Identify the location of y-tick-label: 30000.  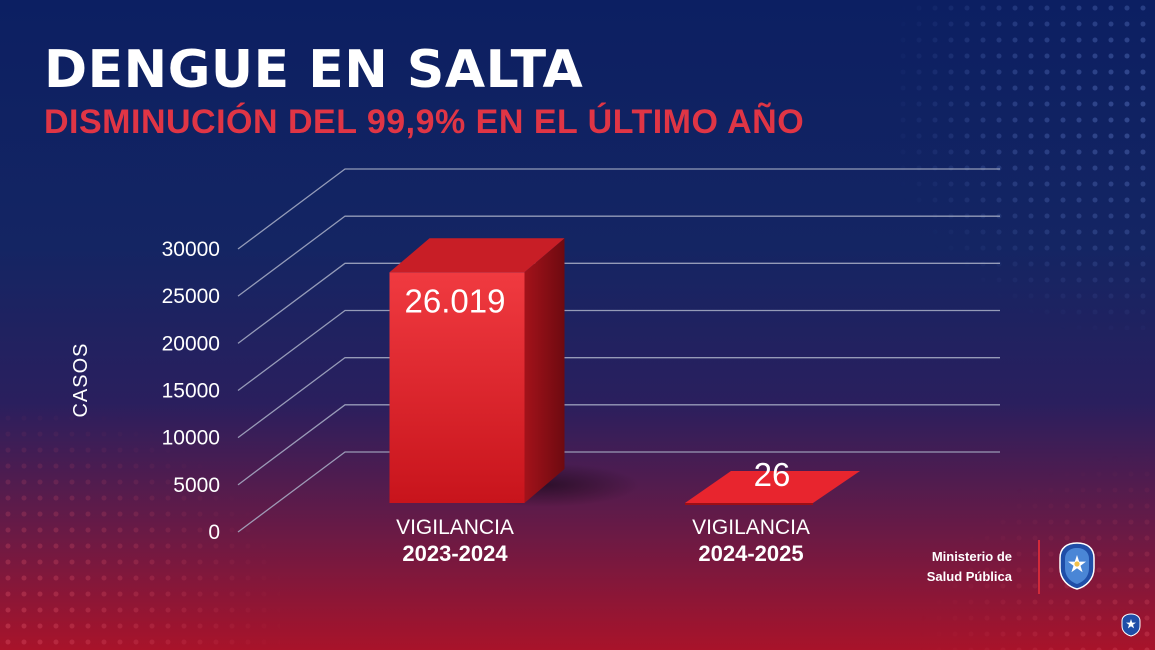
(191, 249).